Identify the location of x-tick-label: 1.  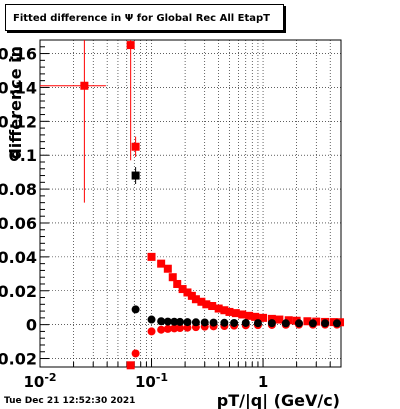
(263, 382).